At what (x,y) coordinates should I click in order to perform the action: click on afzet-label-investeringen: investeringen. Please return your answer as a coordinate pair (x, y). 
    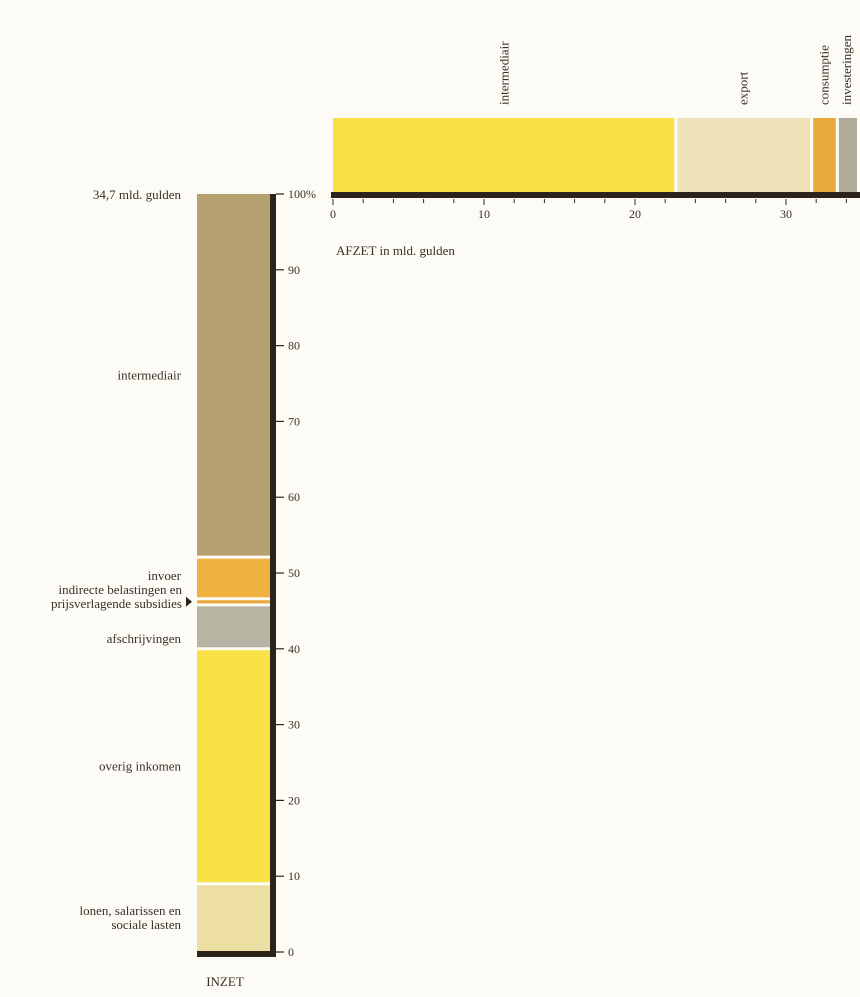
    Looking at the image, I should click on (846, 69).